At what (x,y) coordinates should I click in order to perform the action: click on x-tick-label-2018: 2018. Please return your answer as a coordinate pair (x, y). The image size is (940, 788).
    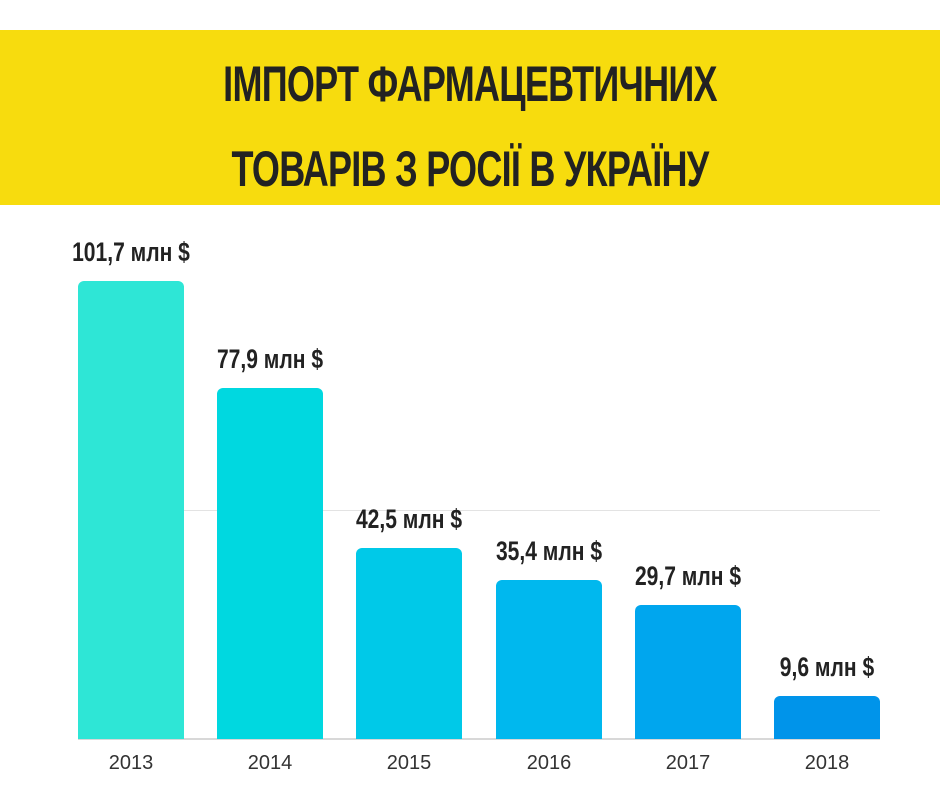
    Looking at the image, I should click on (827, 763).